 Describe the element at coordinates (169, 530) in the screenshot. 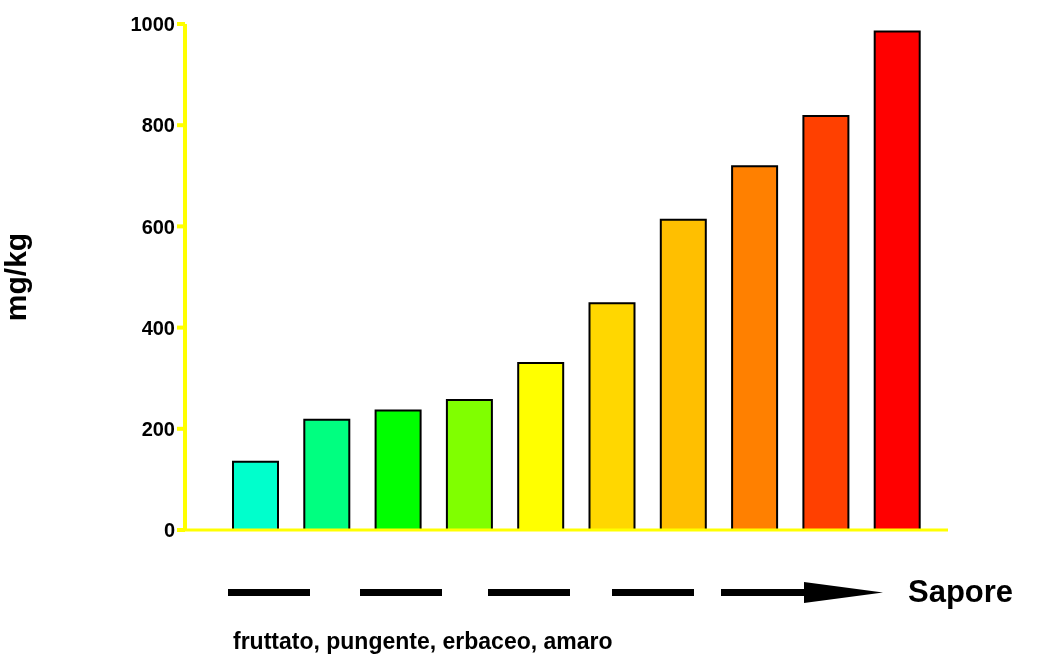

I see `y-tick-label: 0` at that location.